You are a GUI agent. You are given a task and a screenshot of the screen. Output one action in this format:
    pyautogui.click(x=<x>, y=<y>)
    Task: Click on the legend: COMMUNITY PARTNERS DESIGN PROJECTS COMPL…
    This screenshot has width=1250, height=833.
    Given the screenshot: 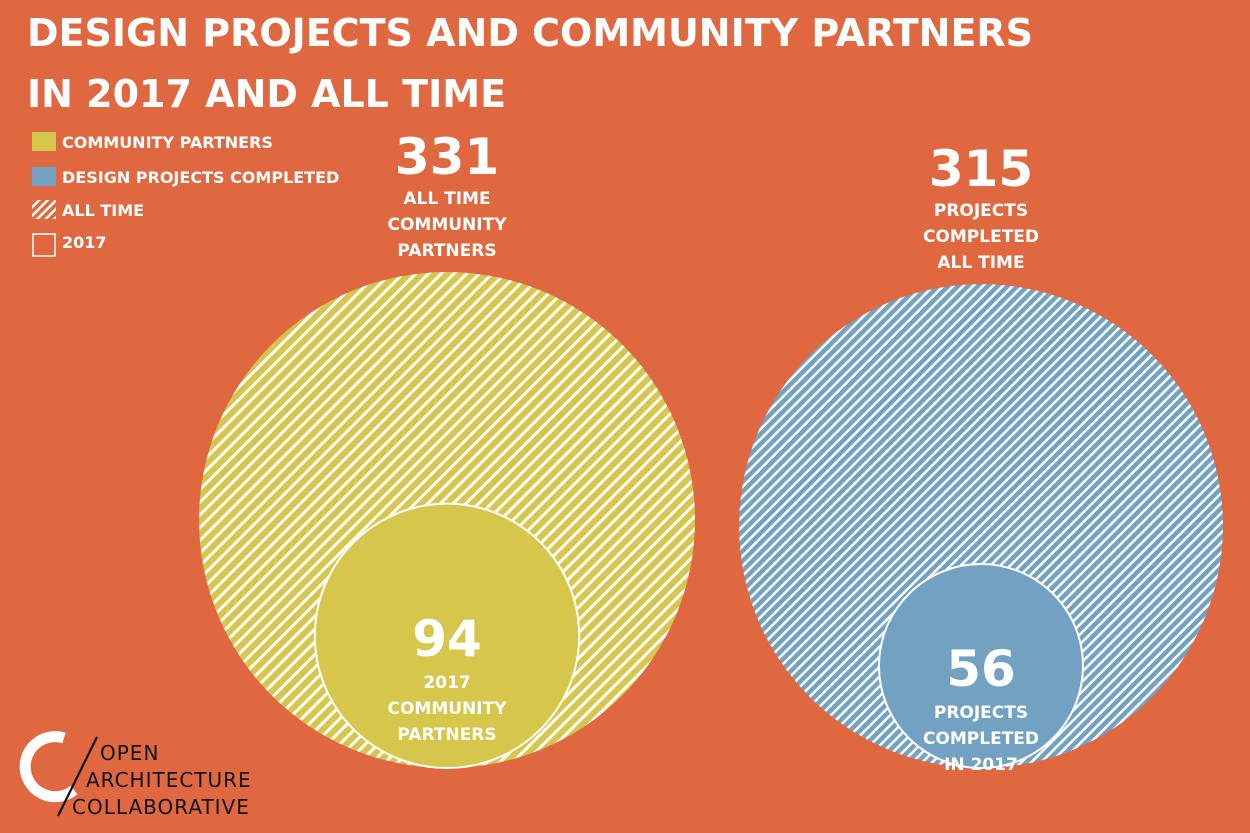 What is the action you would take?
    pyautogui.click(x=185, y=194)
    